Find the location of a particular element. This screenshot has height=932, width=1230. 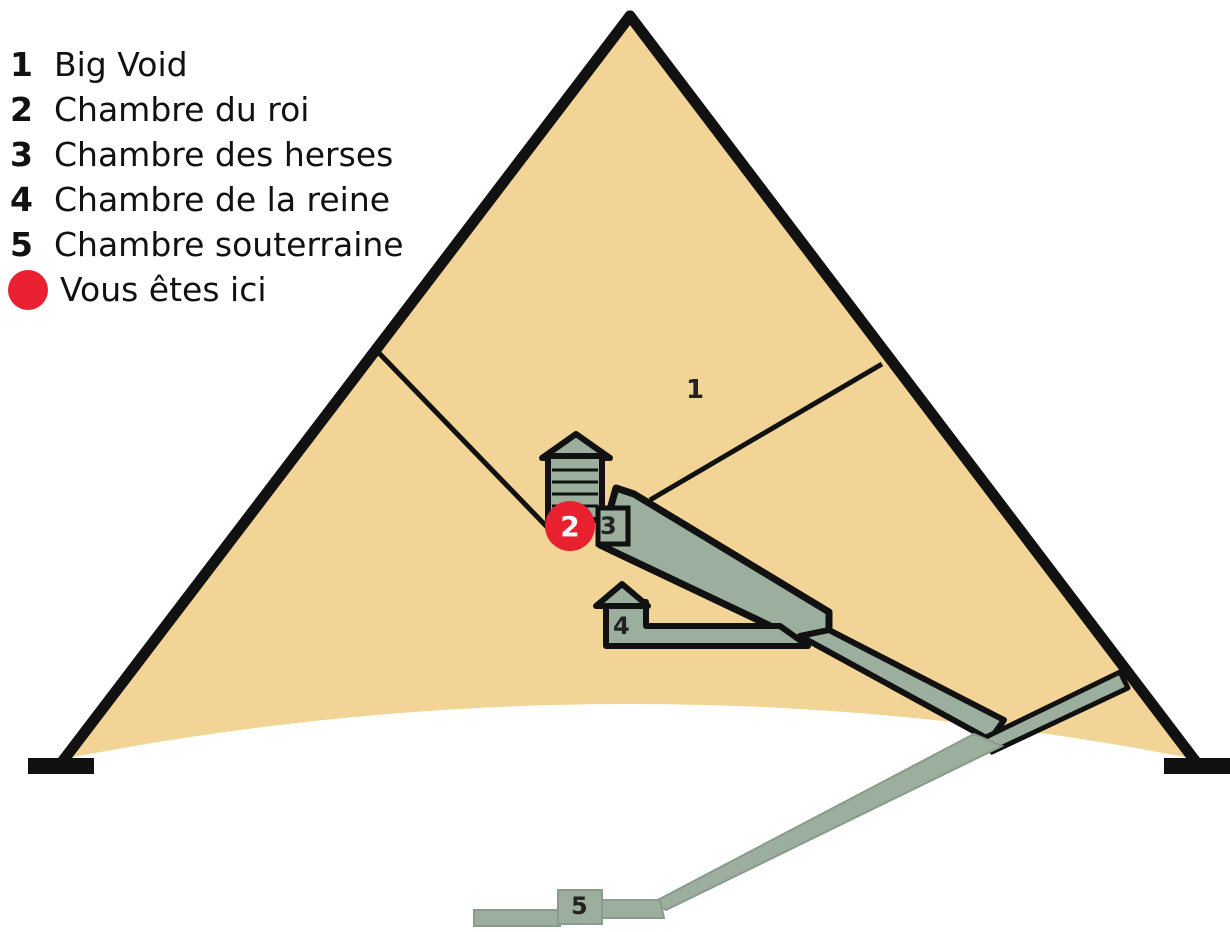

legend-dot-wrap is located at coordinates (34, 289).